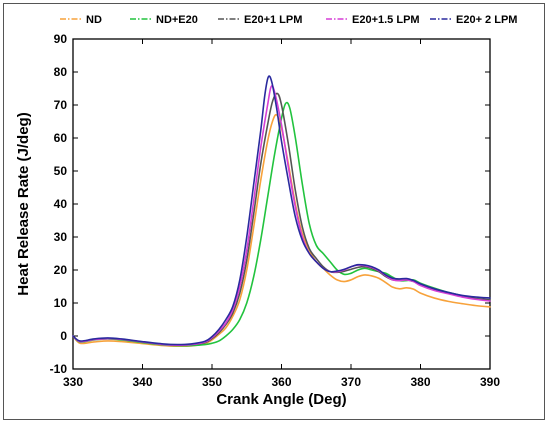 The height and width of the screenshot is (425, 550). Describe the element at coordinates (351, 382) in the screenshot. I see `x-tick-label: 370` at that location.